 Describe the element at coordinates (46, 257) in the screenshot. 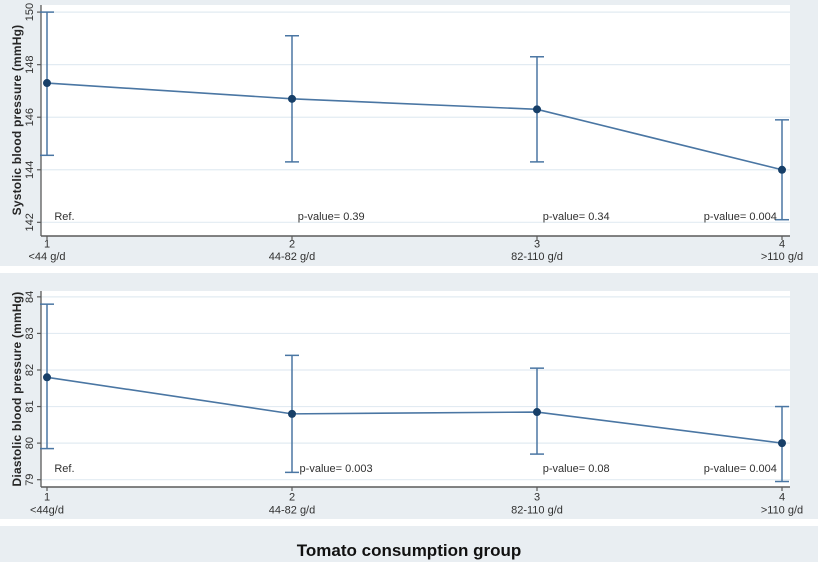

I see `x-tick-sublabel: <44 g/d` at that location.